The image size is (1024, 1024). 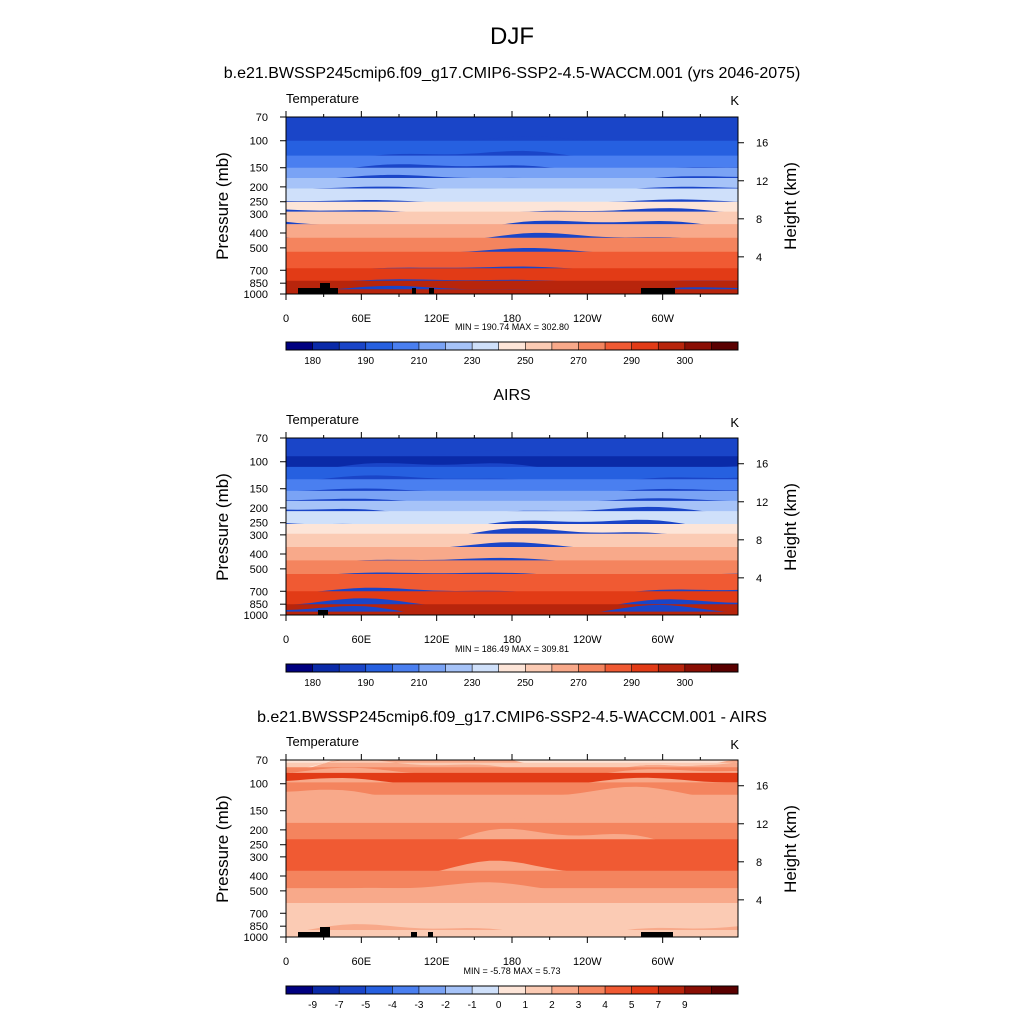 I want to click on colorbar-label: 7, so click(x=658, y=1005).